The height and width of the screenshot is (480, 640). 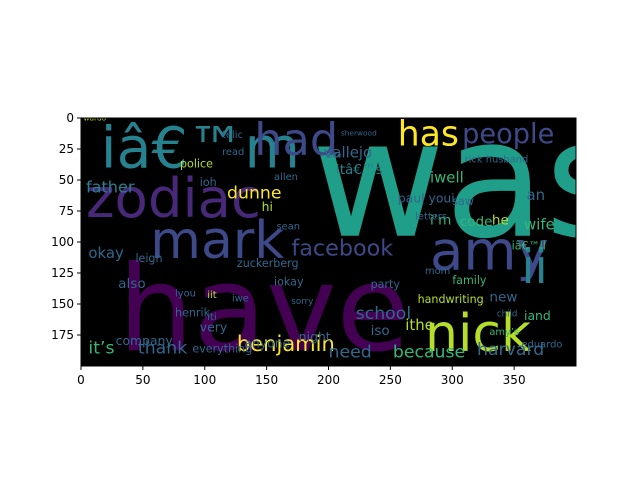 I want to click on word-45: very, so click(x=213, y=326).